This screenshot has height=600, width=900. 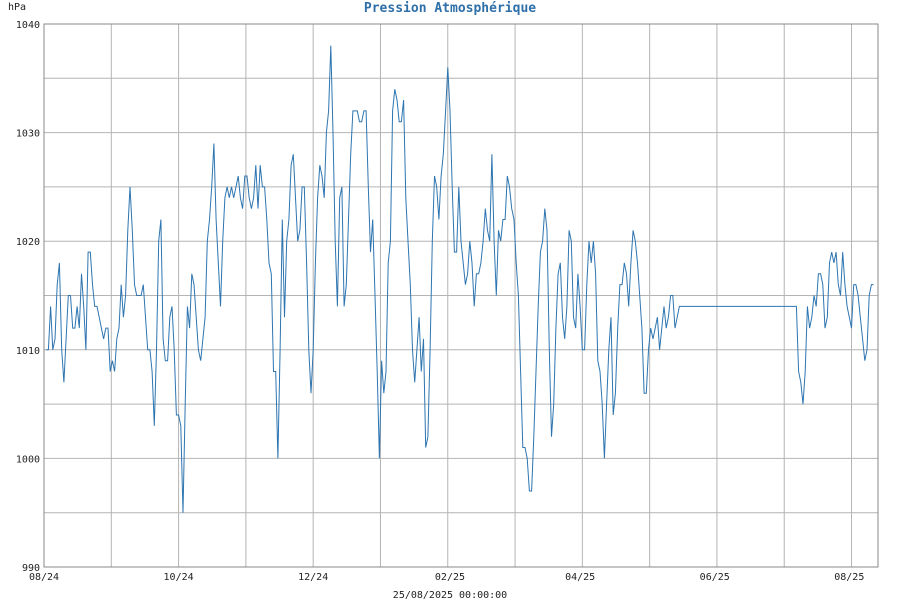 I want to click on y-tick-label: 1040, so click(x=28, y=25).